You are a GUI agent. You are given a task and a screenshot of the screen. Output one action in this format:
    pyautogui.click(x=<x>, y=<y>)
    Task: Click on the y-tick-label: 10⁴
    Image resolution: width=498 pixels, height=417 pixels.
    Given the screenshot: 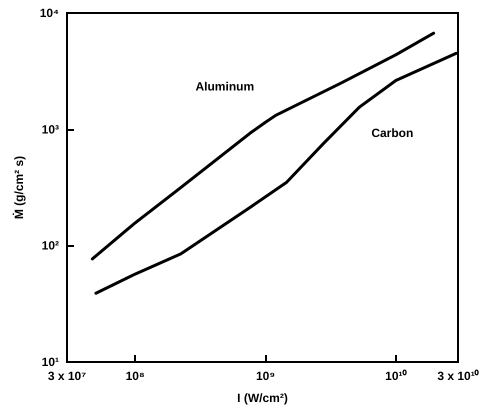 What is the action you would take?
    pyautogui.click(x=50, y=13)
    